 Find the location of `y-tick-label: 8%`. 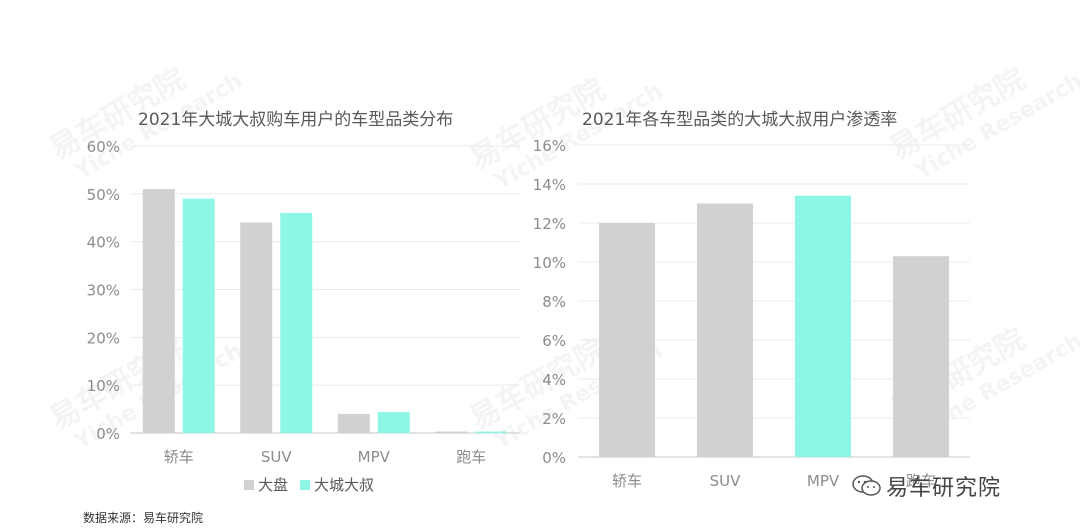

y-tick-label: 8% is located at coordinates (554, 302).